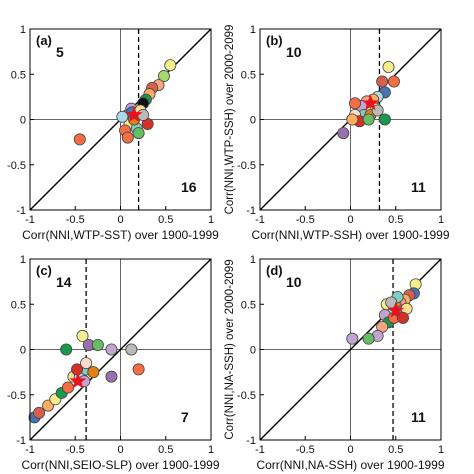  What do you see at coordinates (274, 270) in the screenshot?
I see `panel-label: (d)` at bounding box center [274, 270].